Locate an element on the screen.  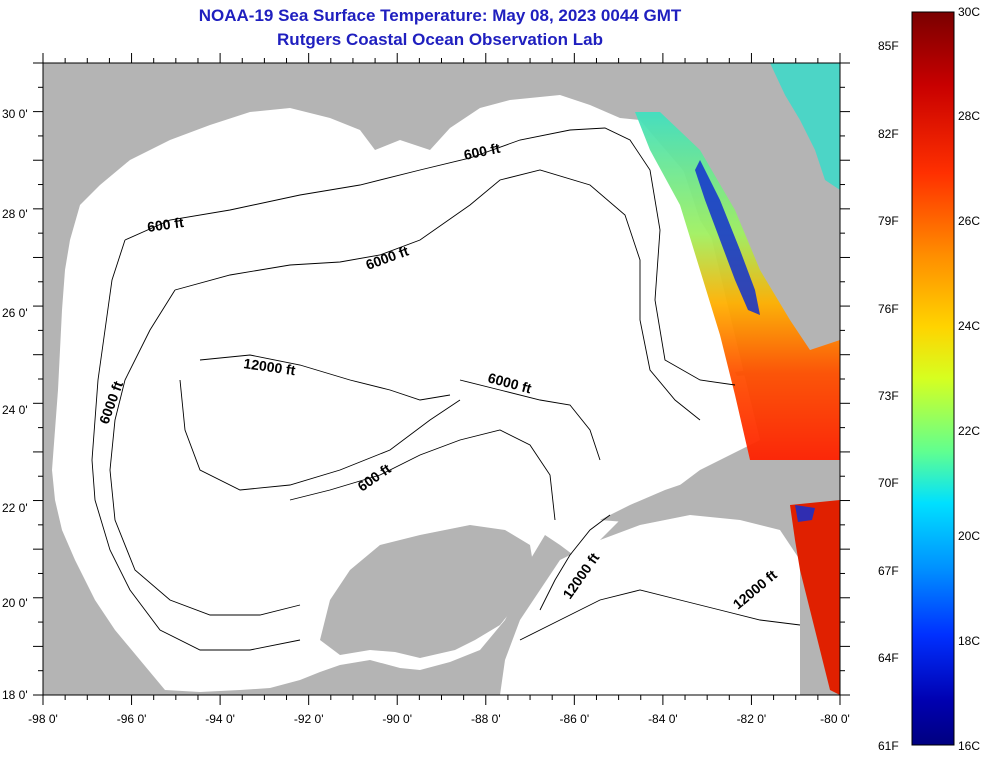
fahrenheit-label: 67F is located at coordinates (888, 571).